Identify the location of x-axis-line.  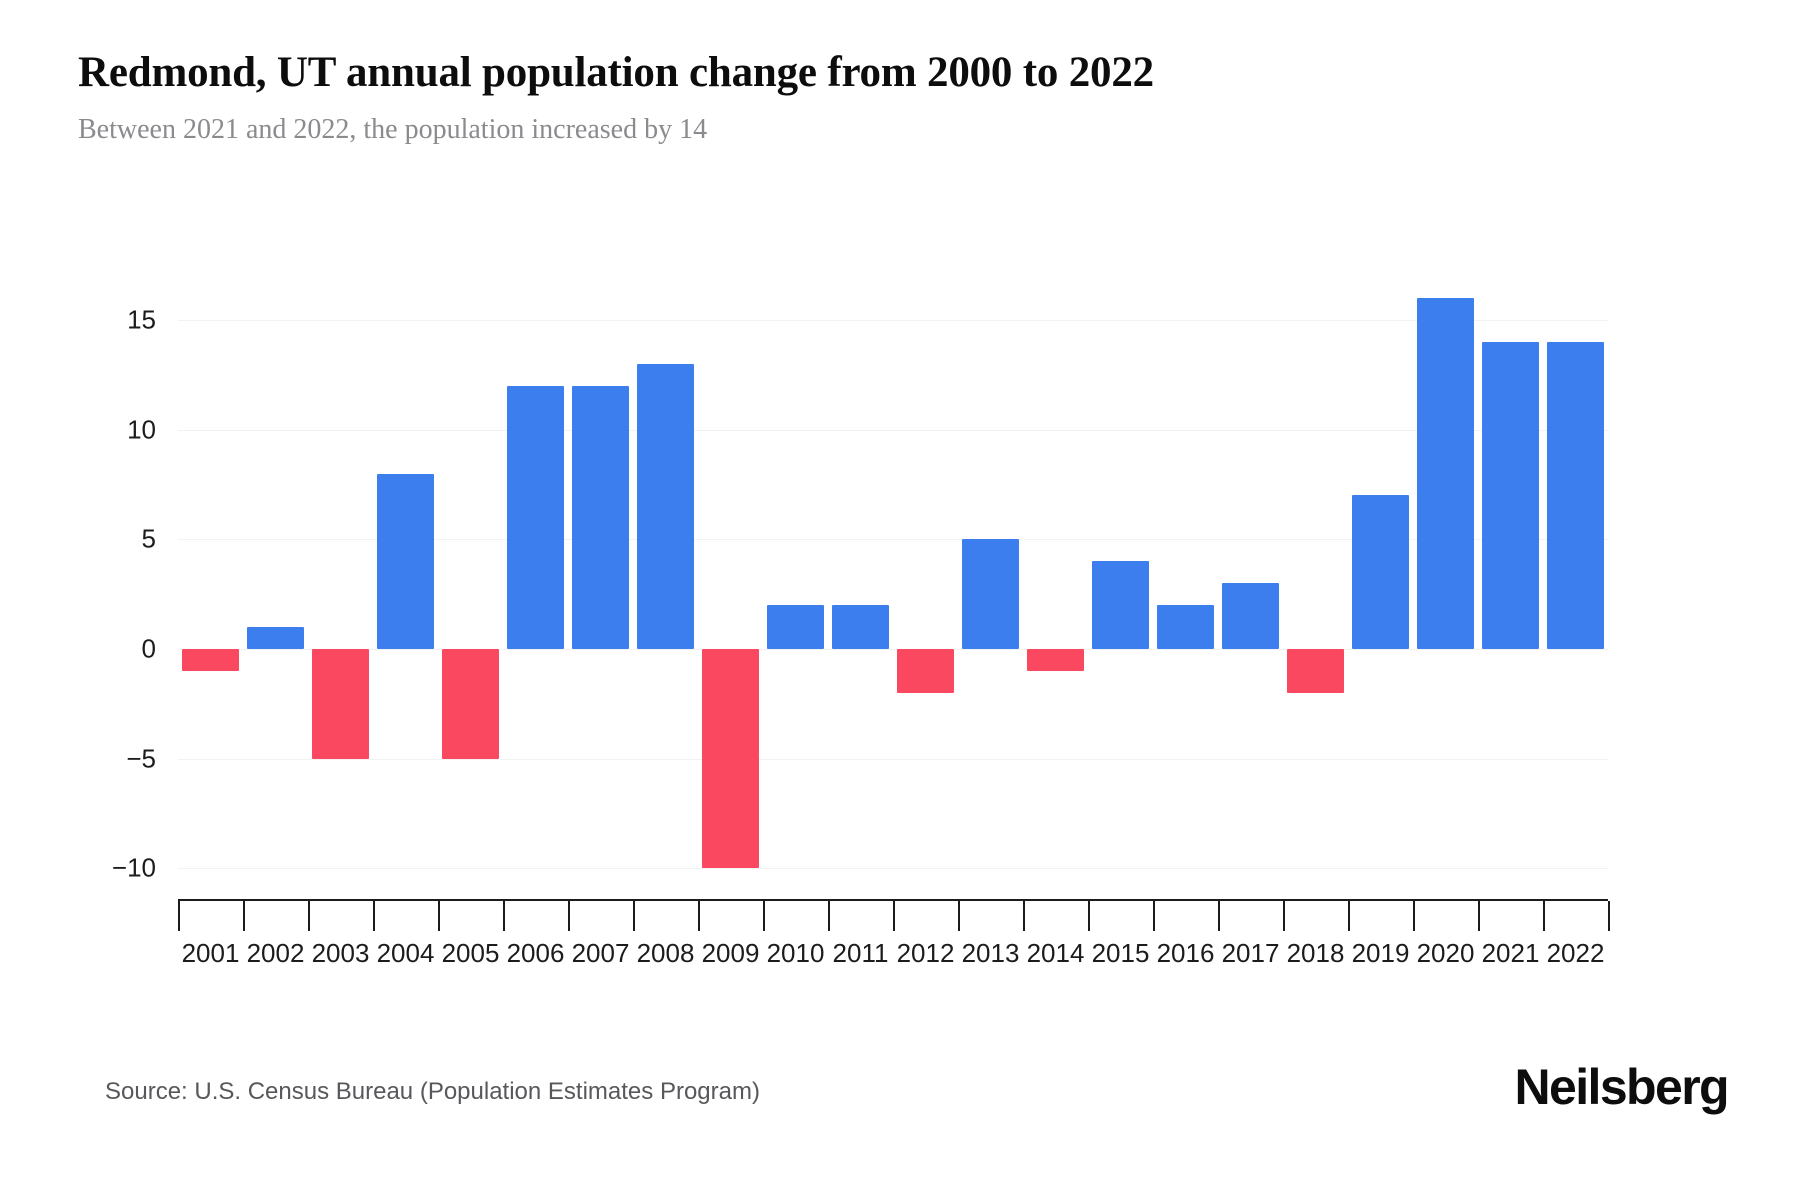
(893, 900).